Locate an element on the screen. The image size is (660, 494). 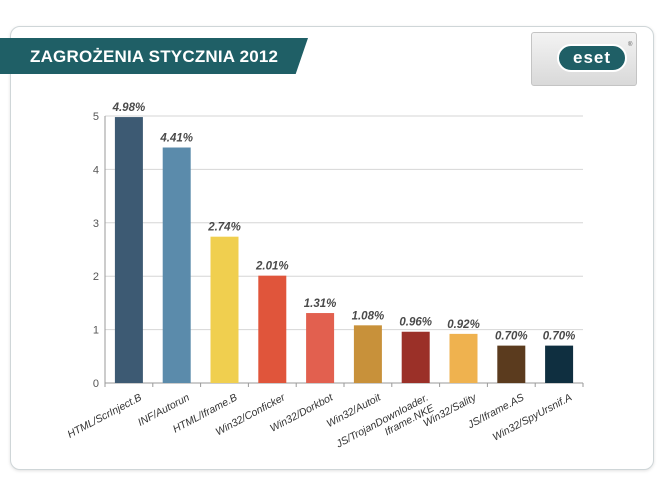
y-tick-label: 0 is located at coordinates (96, 384).